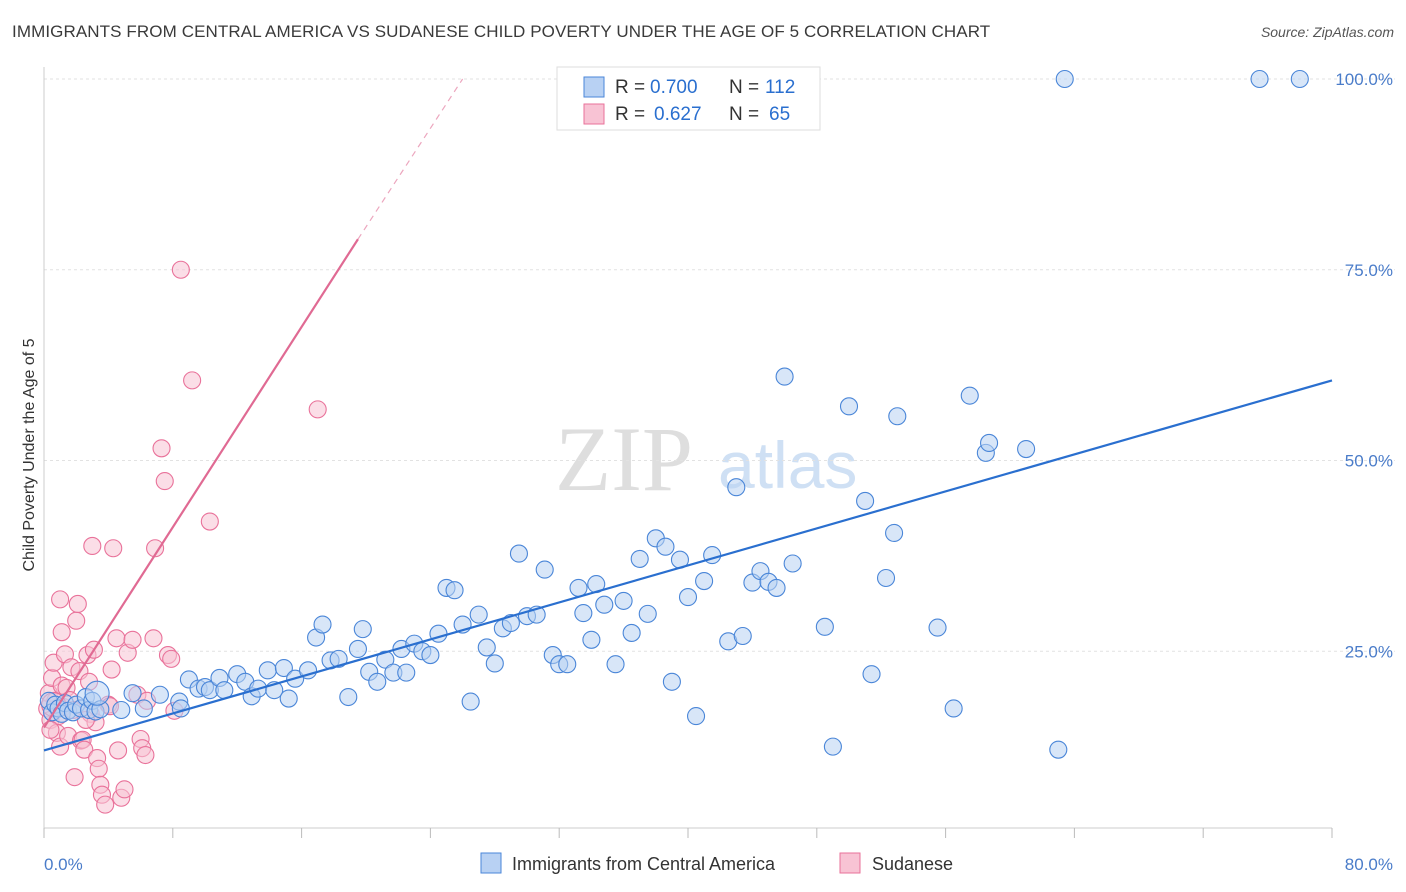 This screenshot has height=892, width=1406. Describe the element at coordinates (491, 863) in the screenshot. I see `legend-swatch-central-america` at that location.